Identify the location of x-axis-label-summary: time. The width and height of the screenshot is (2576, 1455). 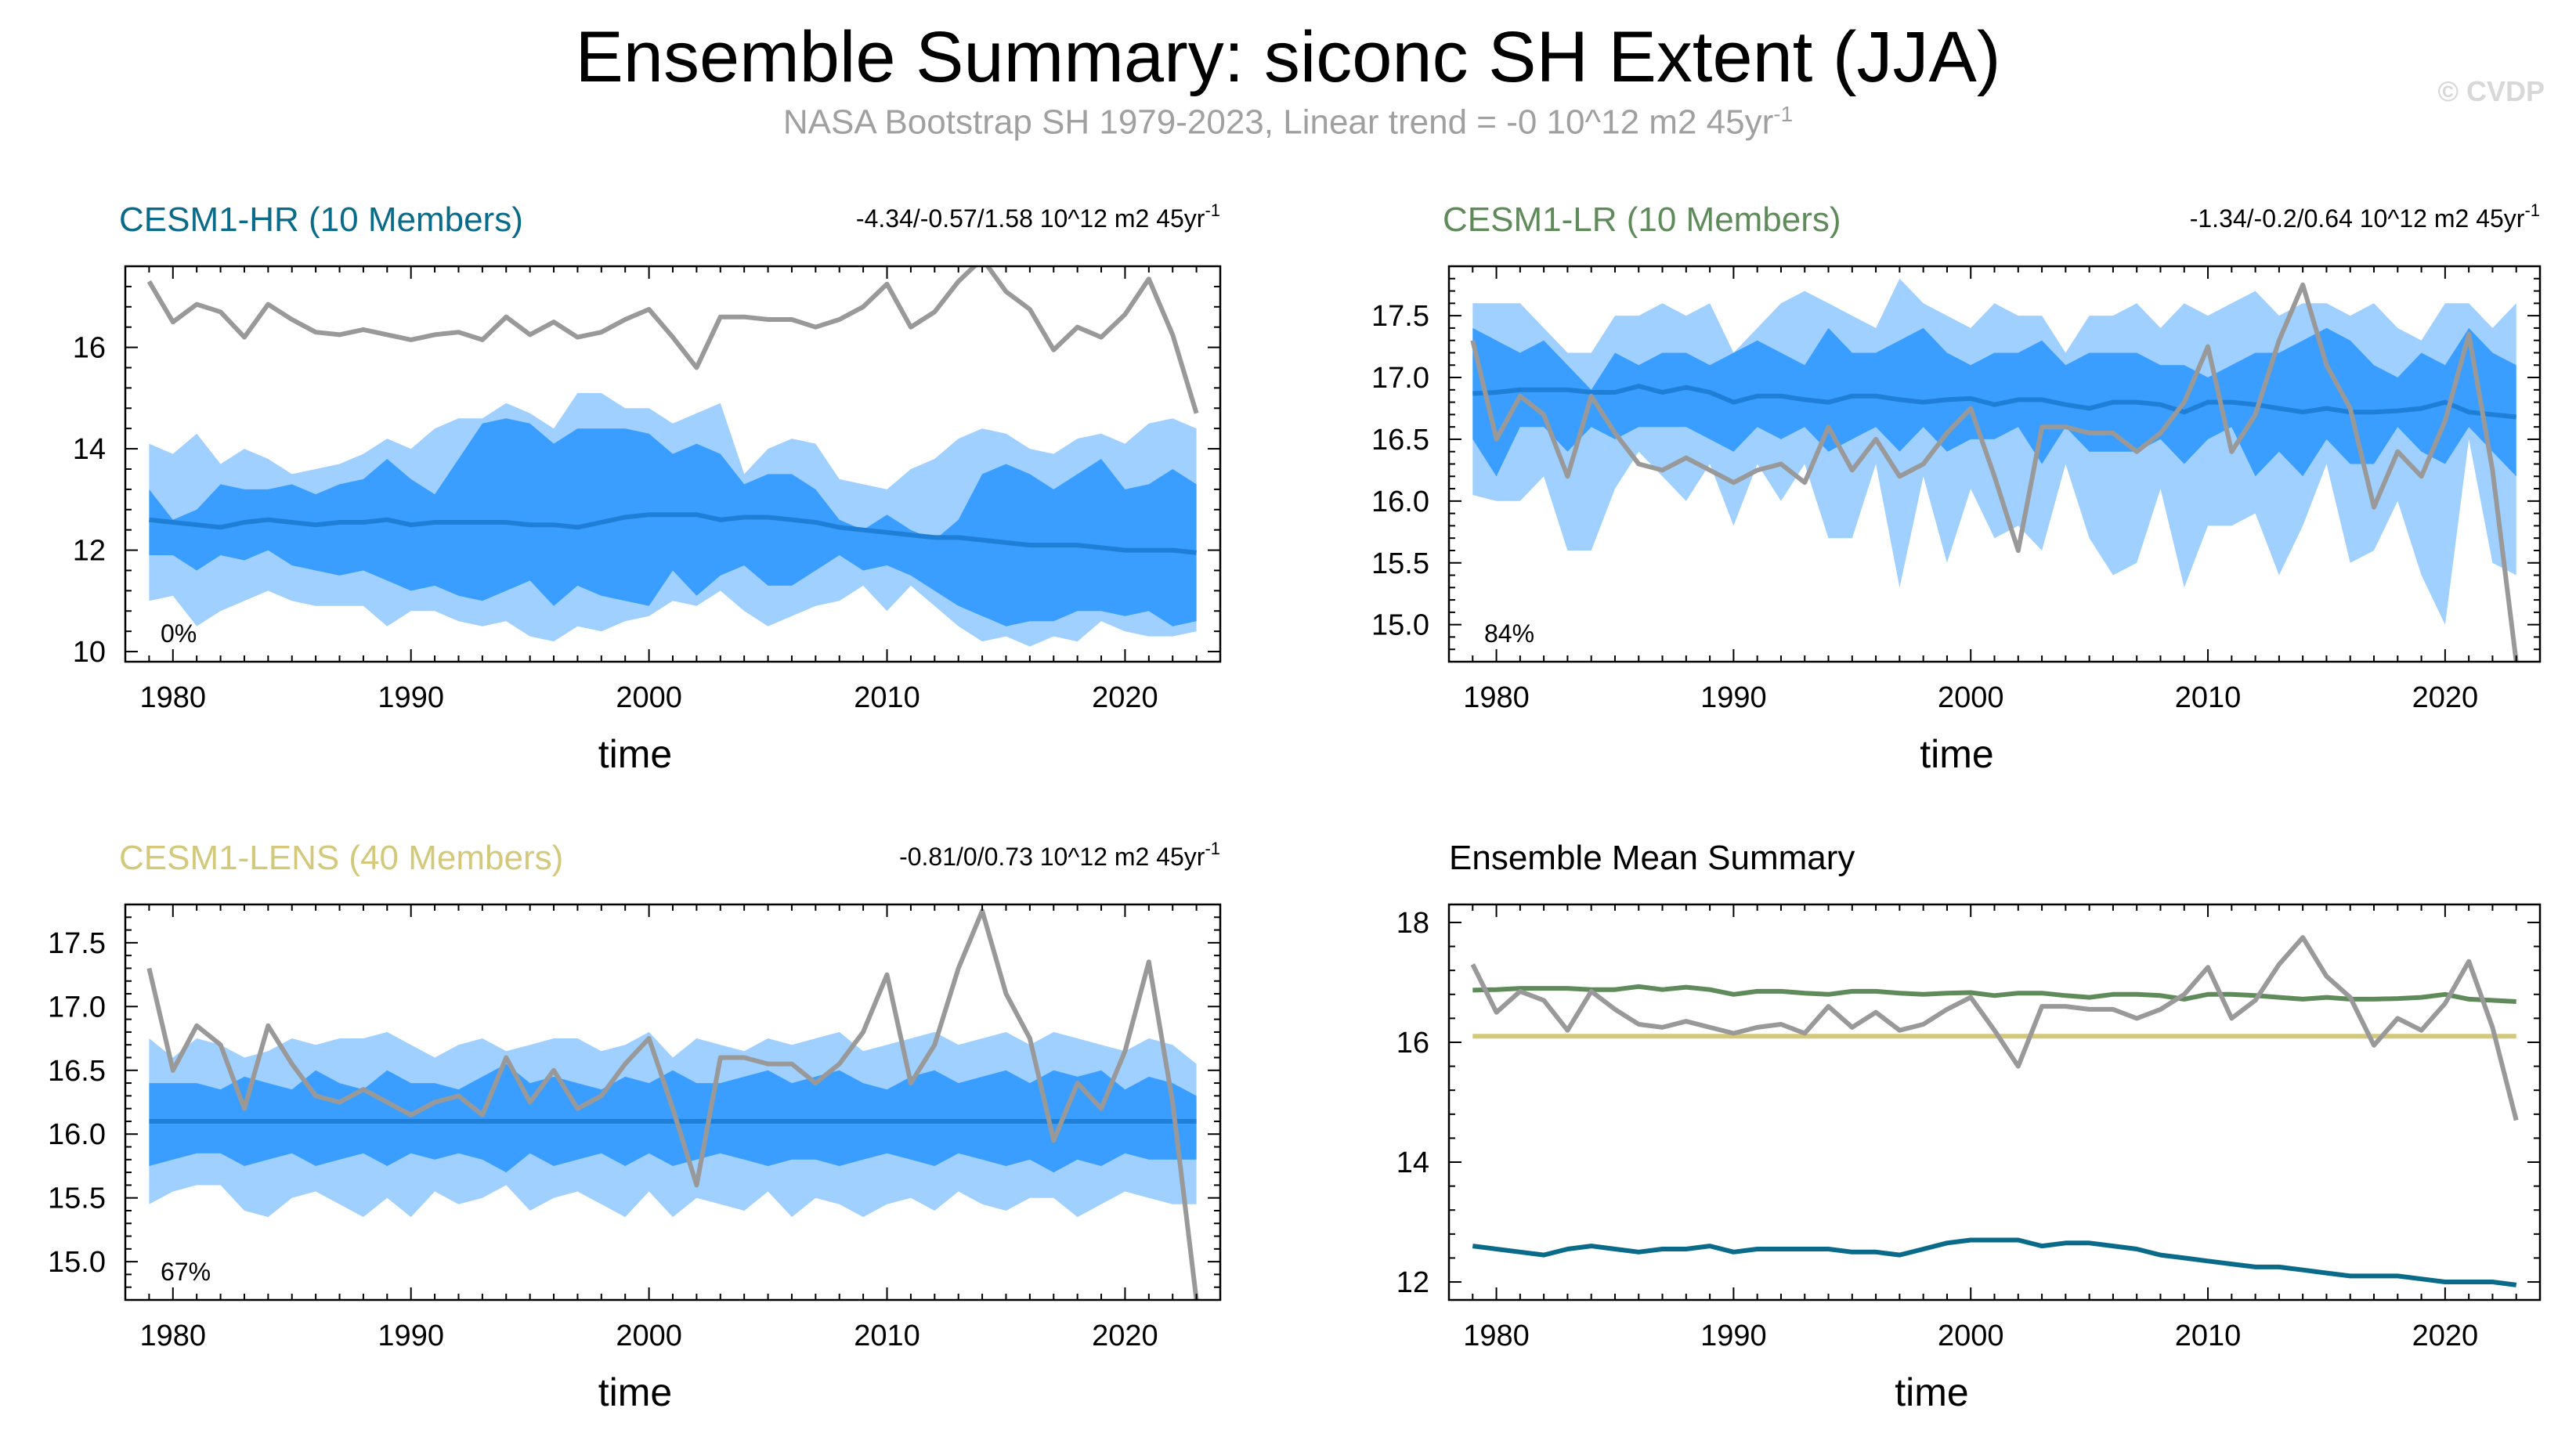
(1931, 1392).